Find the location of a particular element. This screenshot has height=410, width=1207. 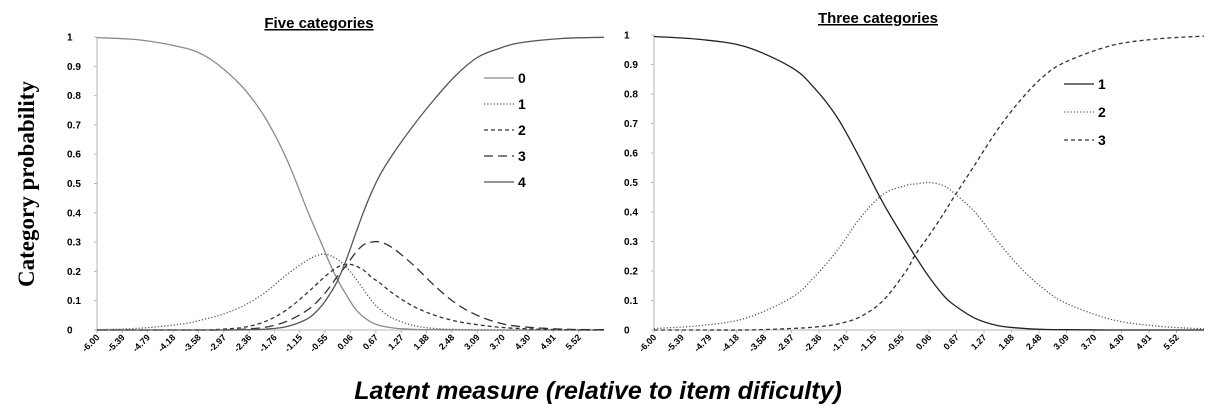

legend-label-4: 4 is located at coordinates (522, 182).